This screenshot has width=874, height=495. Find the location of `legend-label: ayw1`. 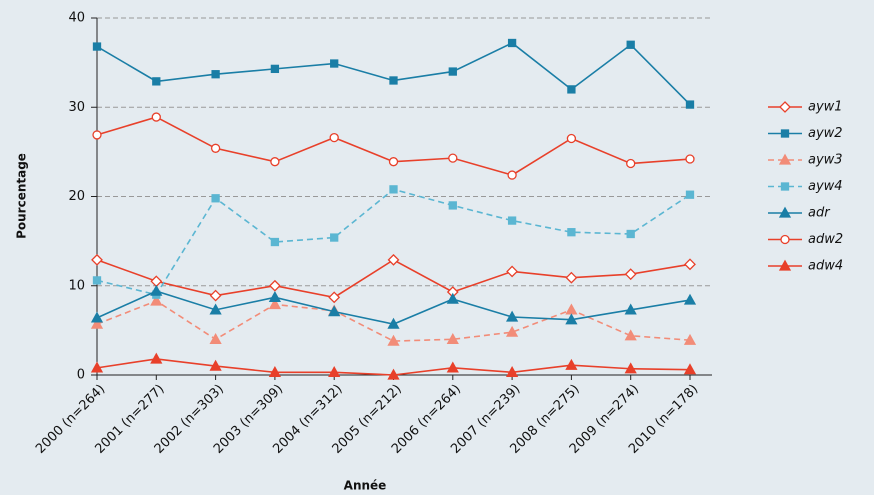

legend-label: ayw1 is located at coordinates (825, 107).